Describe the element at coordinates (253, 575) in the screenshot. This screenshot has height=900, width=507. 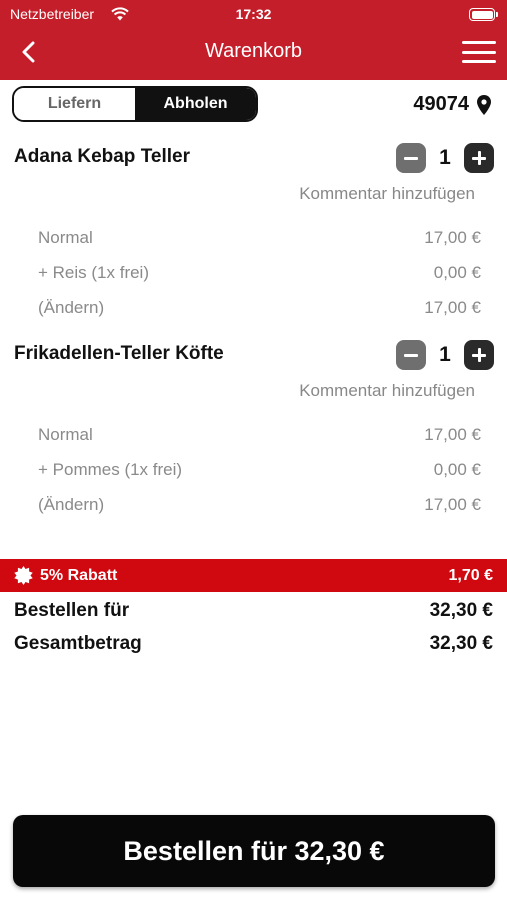
I see `discount-bar: 5% Rabatt 1,70 €` at that location.